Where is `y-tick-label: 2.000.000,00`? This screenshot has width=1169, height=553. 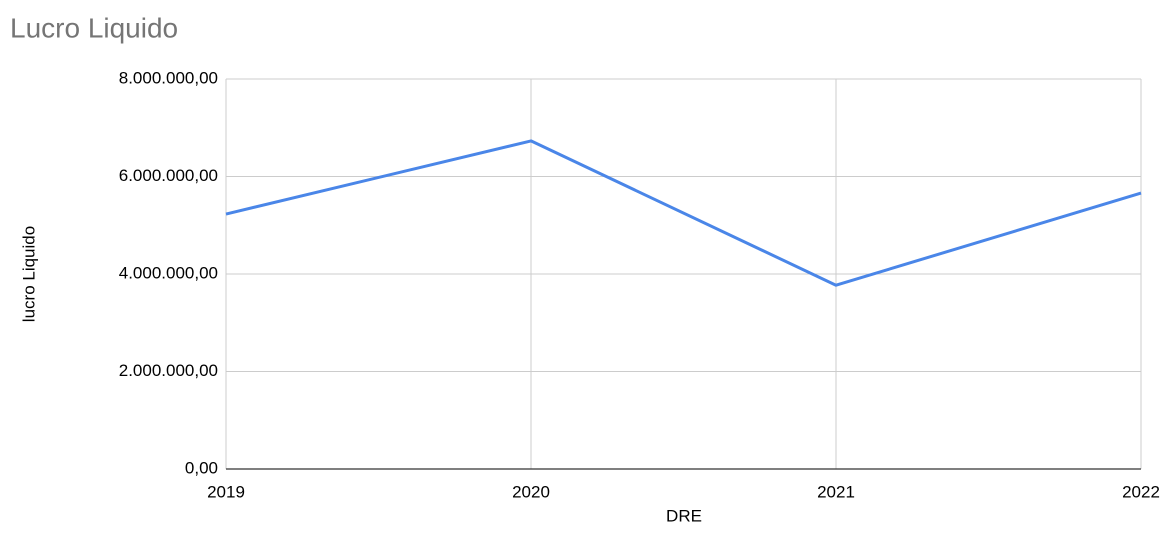
y-tick-label: 2.000.000,00 is located at coordinates (168, 370).